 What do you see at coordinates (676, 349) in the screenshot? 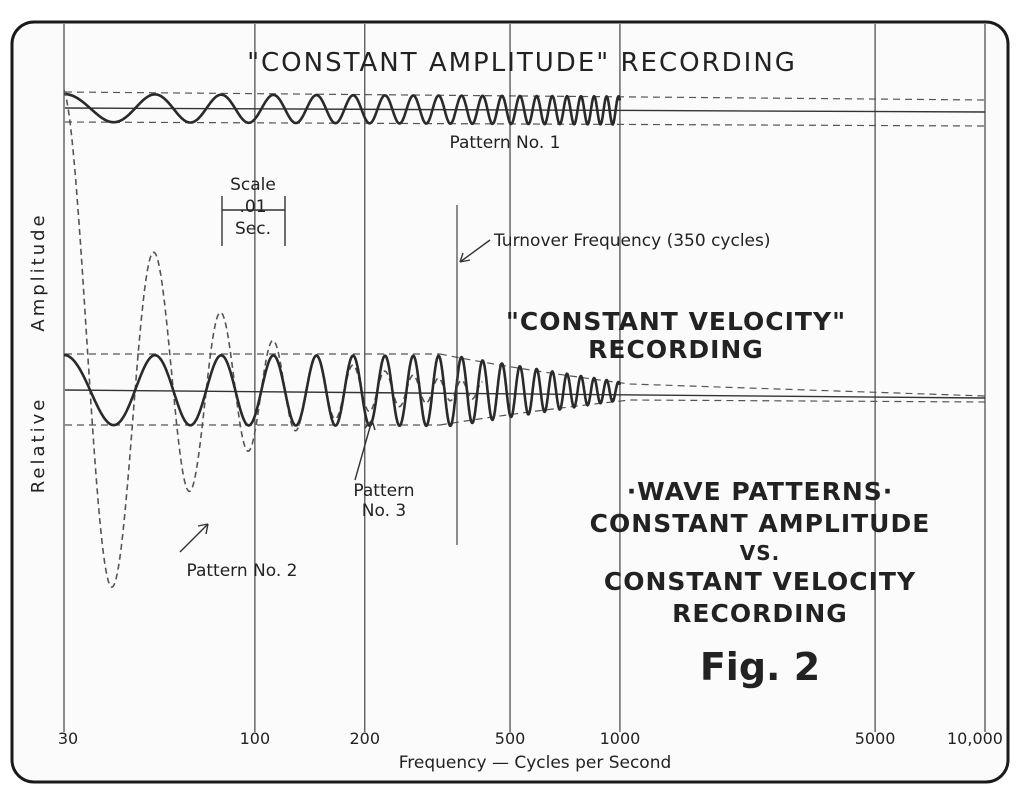
I see `constant-velocity-title-line2: RECORDING` at bounding box center [676, 349].